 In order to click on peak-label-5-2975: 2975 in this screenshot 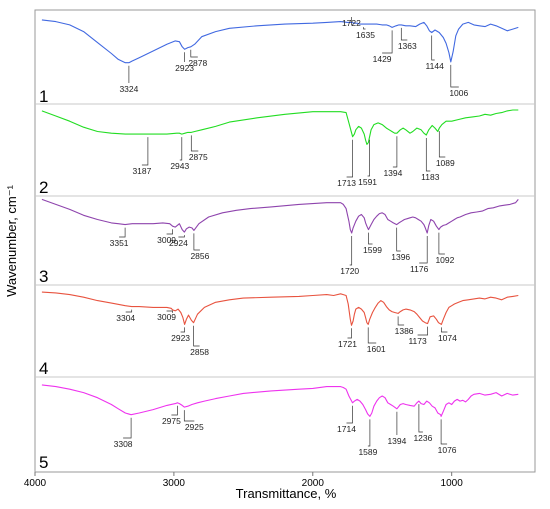, I will do `click(171, 421)`.